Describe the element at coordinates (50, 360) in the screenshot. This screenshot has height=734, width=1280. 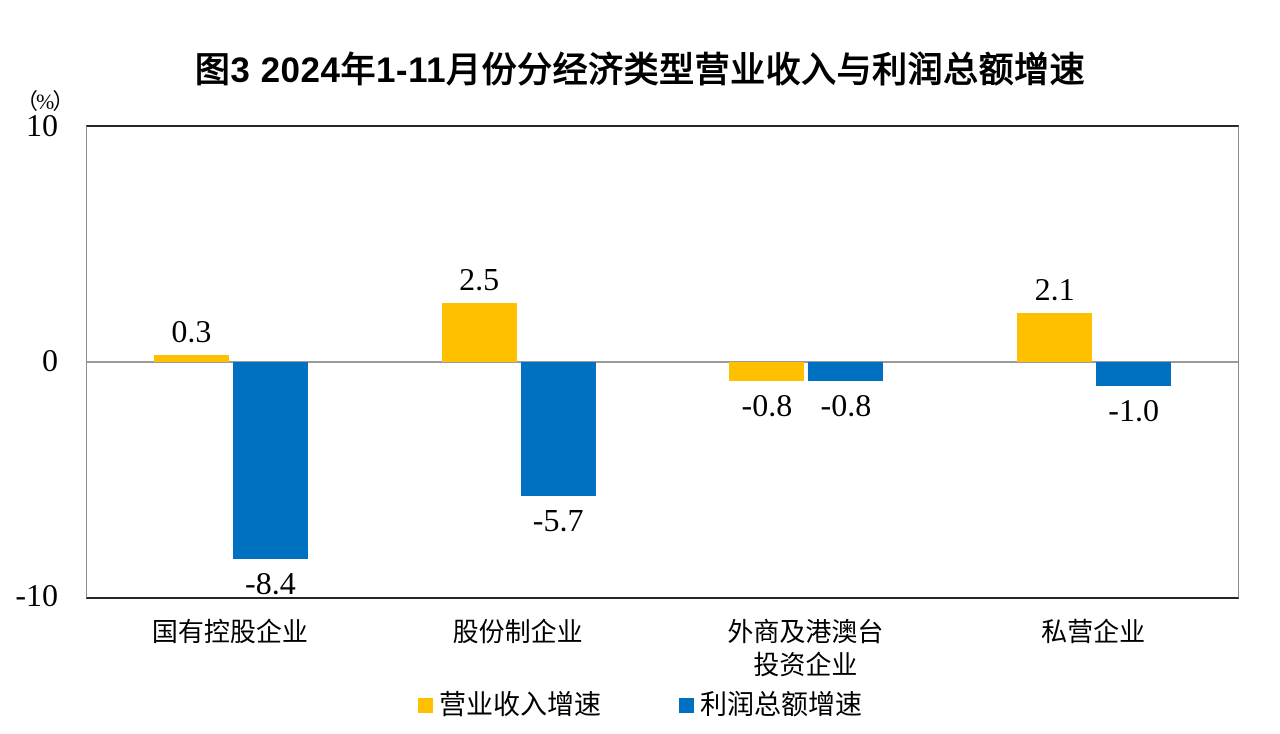
I see `y-axis-tick-0: 0` at that location.